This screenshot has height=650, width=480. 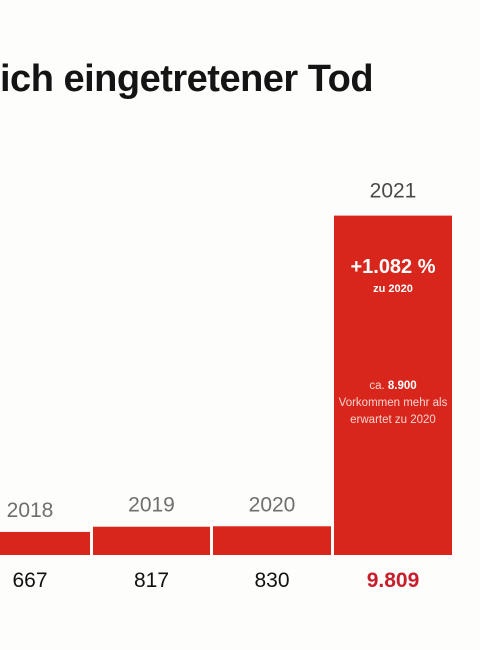 What do you see at coordinates (45, 543) in the screenshot?
I see `bar-2018` at bounding box center [45, 543].